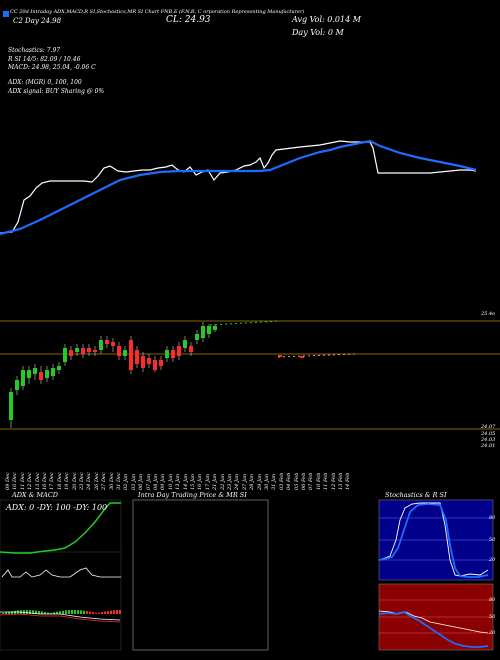 The width and height of the screenshot is (500, 660). Describe the element at coordinates (281, 481) in the screenshot. I see `date-label: 03 Feb` at that location.